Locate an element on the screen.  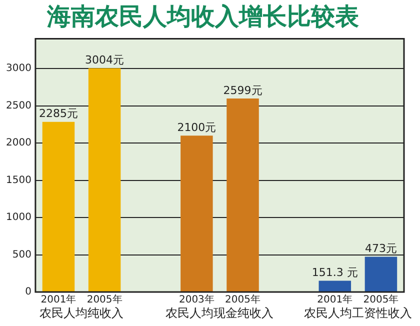
text: 农民人均现金纯收入 is located at coordinates (220, 313).